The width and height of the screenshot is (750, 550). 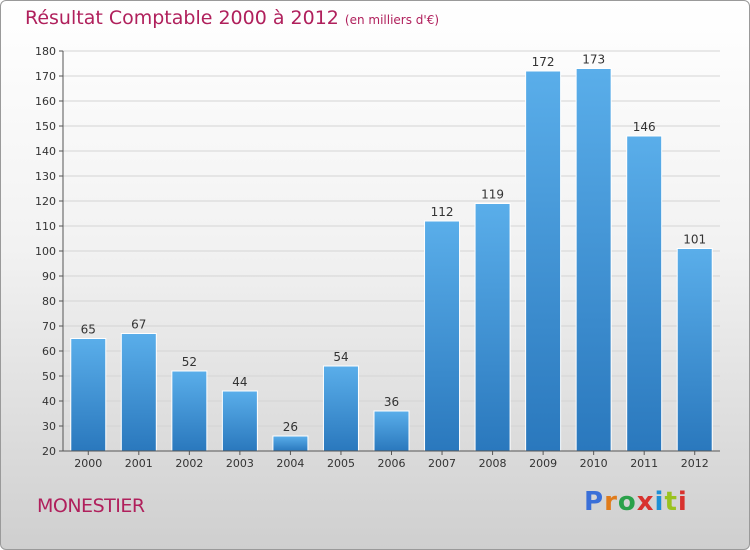 I want to click on y-tick-label: 170, so click(x=45, y=76).